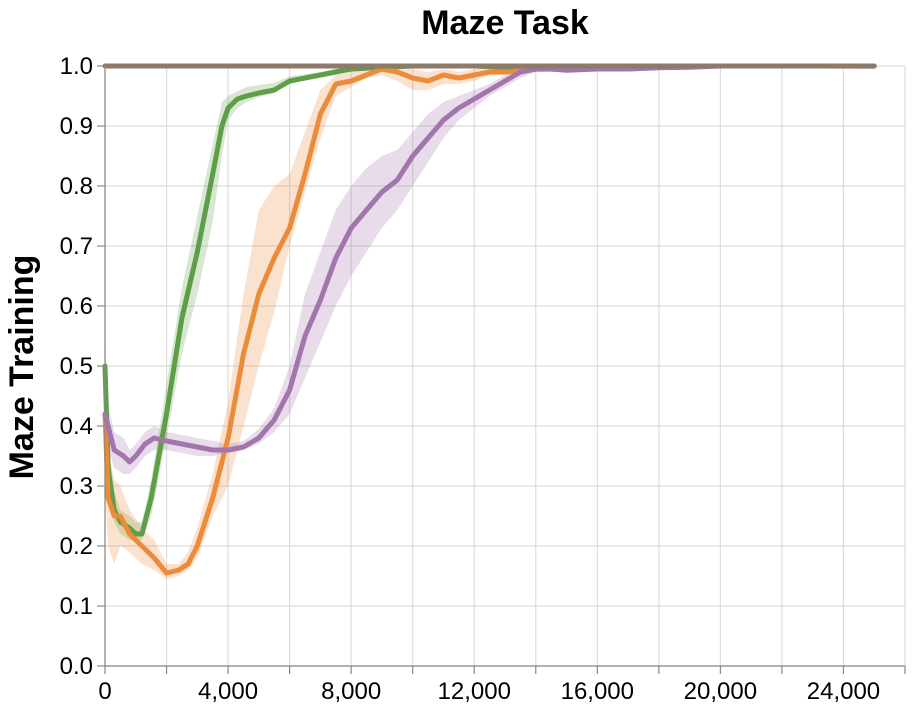 The image size is (916, 714). Describe the element at coordinates (76, 426) in the screenshot. I see `y-tick-label: 0.4` at that location.